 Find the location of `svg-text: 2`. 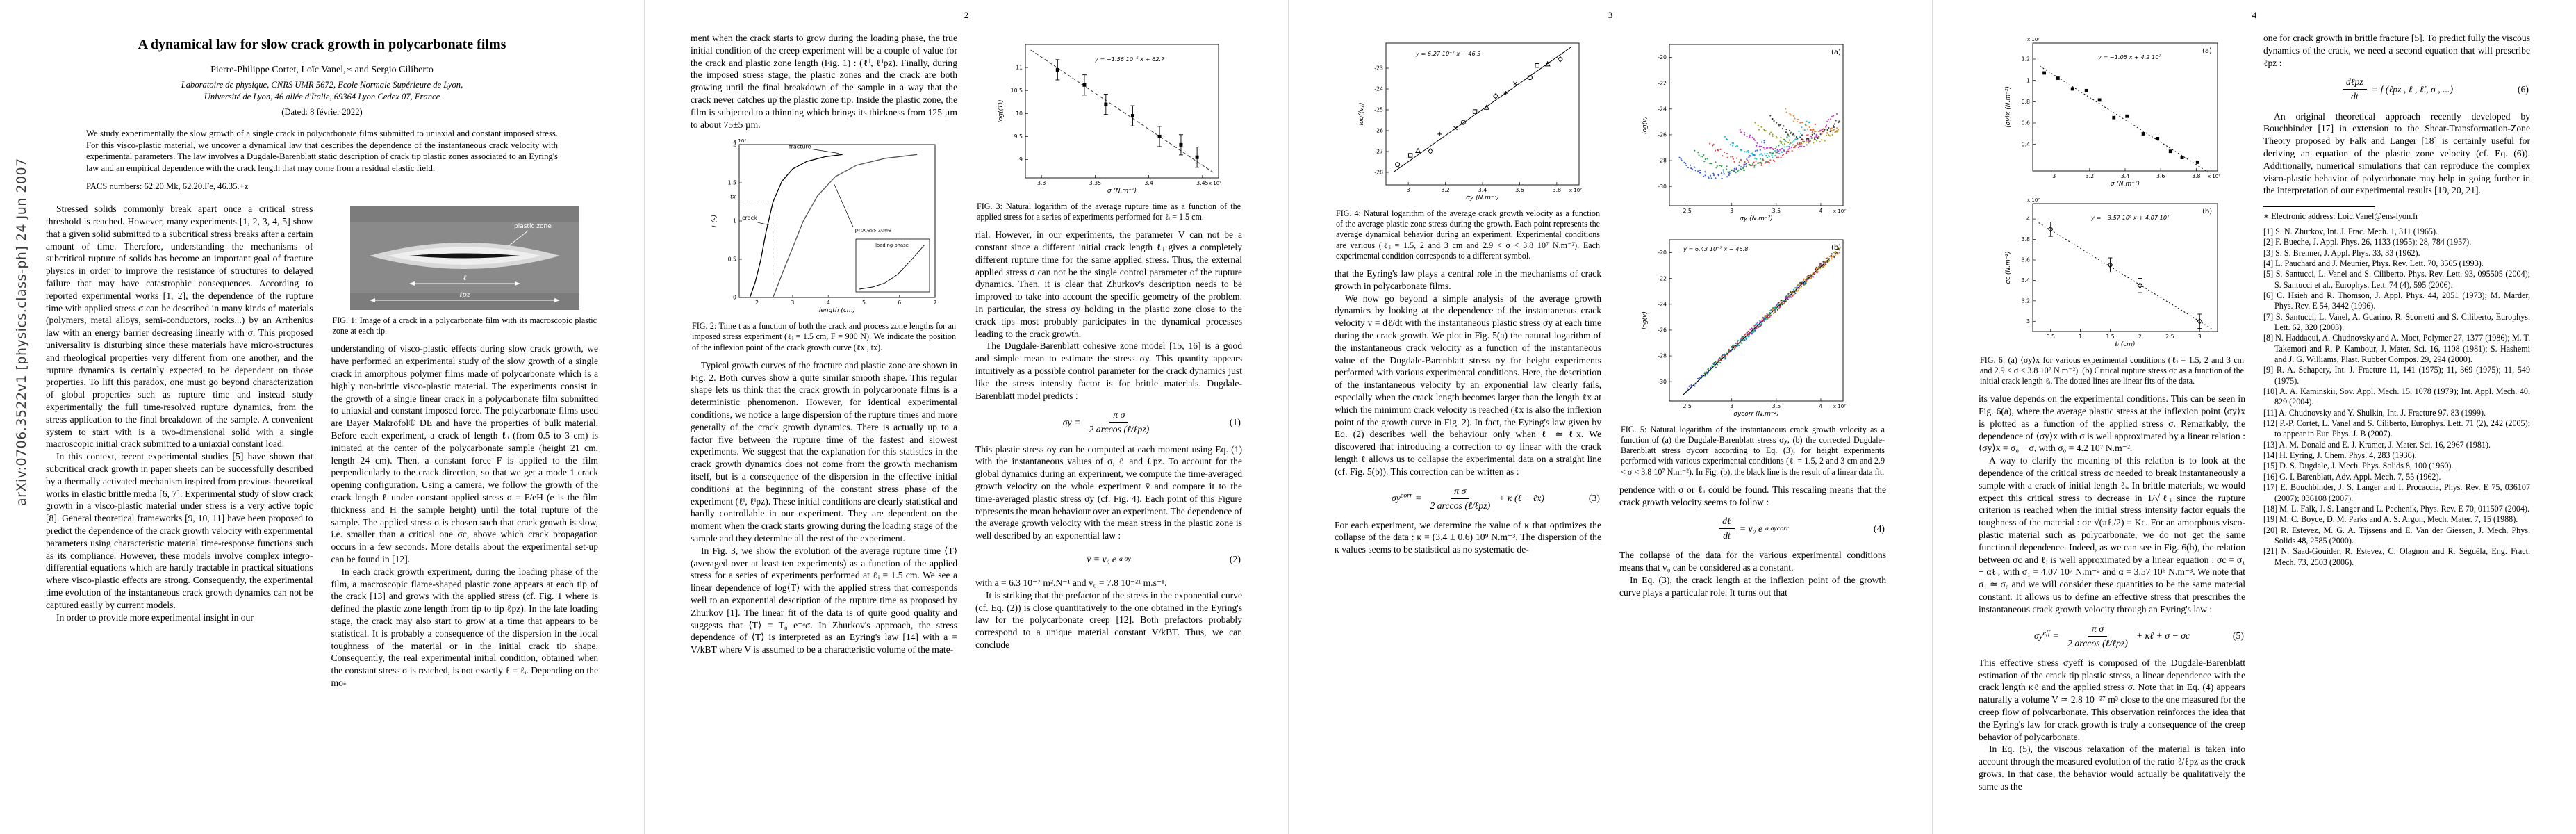

svg-text: 2 is located at coordinates (734, 145).